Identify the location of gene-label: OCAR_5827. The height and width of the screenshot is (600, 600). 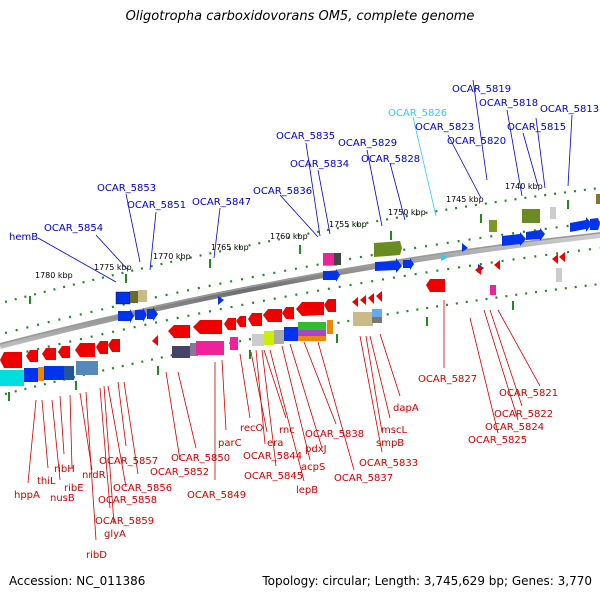
(447, 379).